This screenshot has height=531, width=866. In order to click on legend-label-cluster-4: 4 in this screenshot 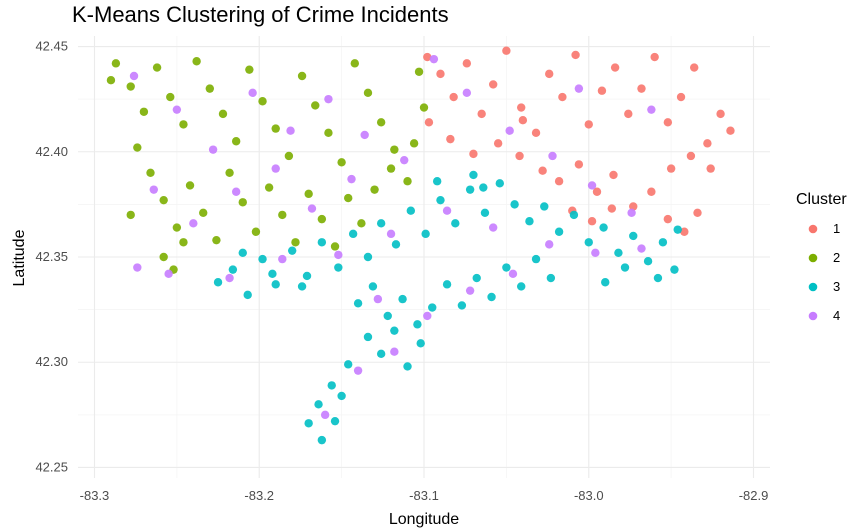, I will do `click(836, 315)`.